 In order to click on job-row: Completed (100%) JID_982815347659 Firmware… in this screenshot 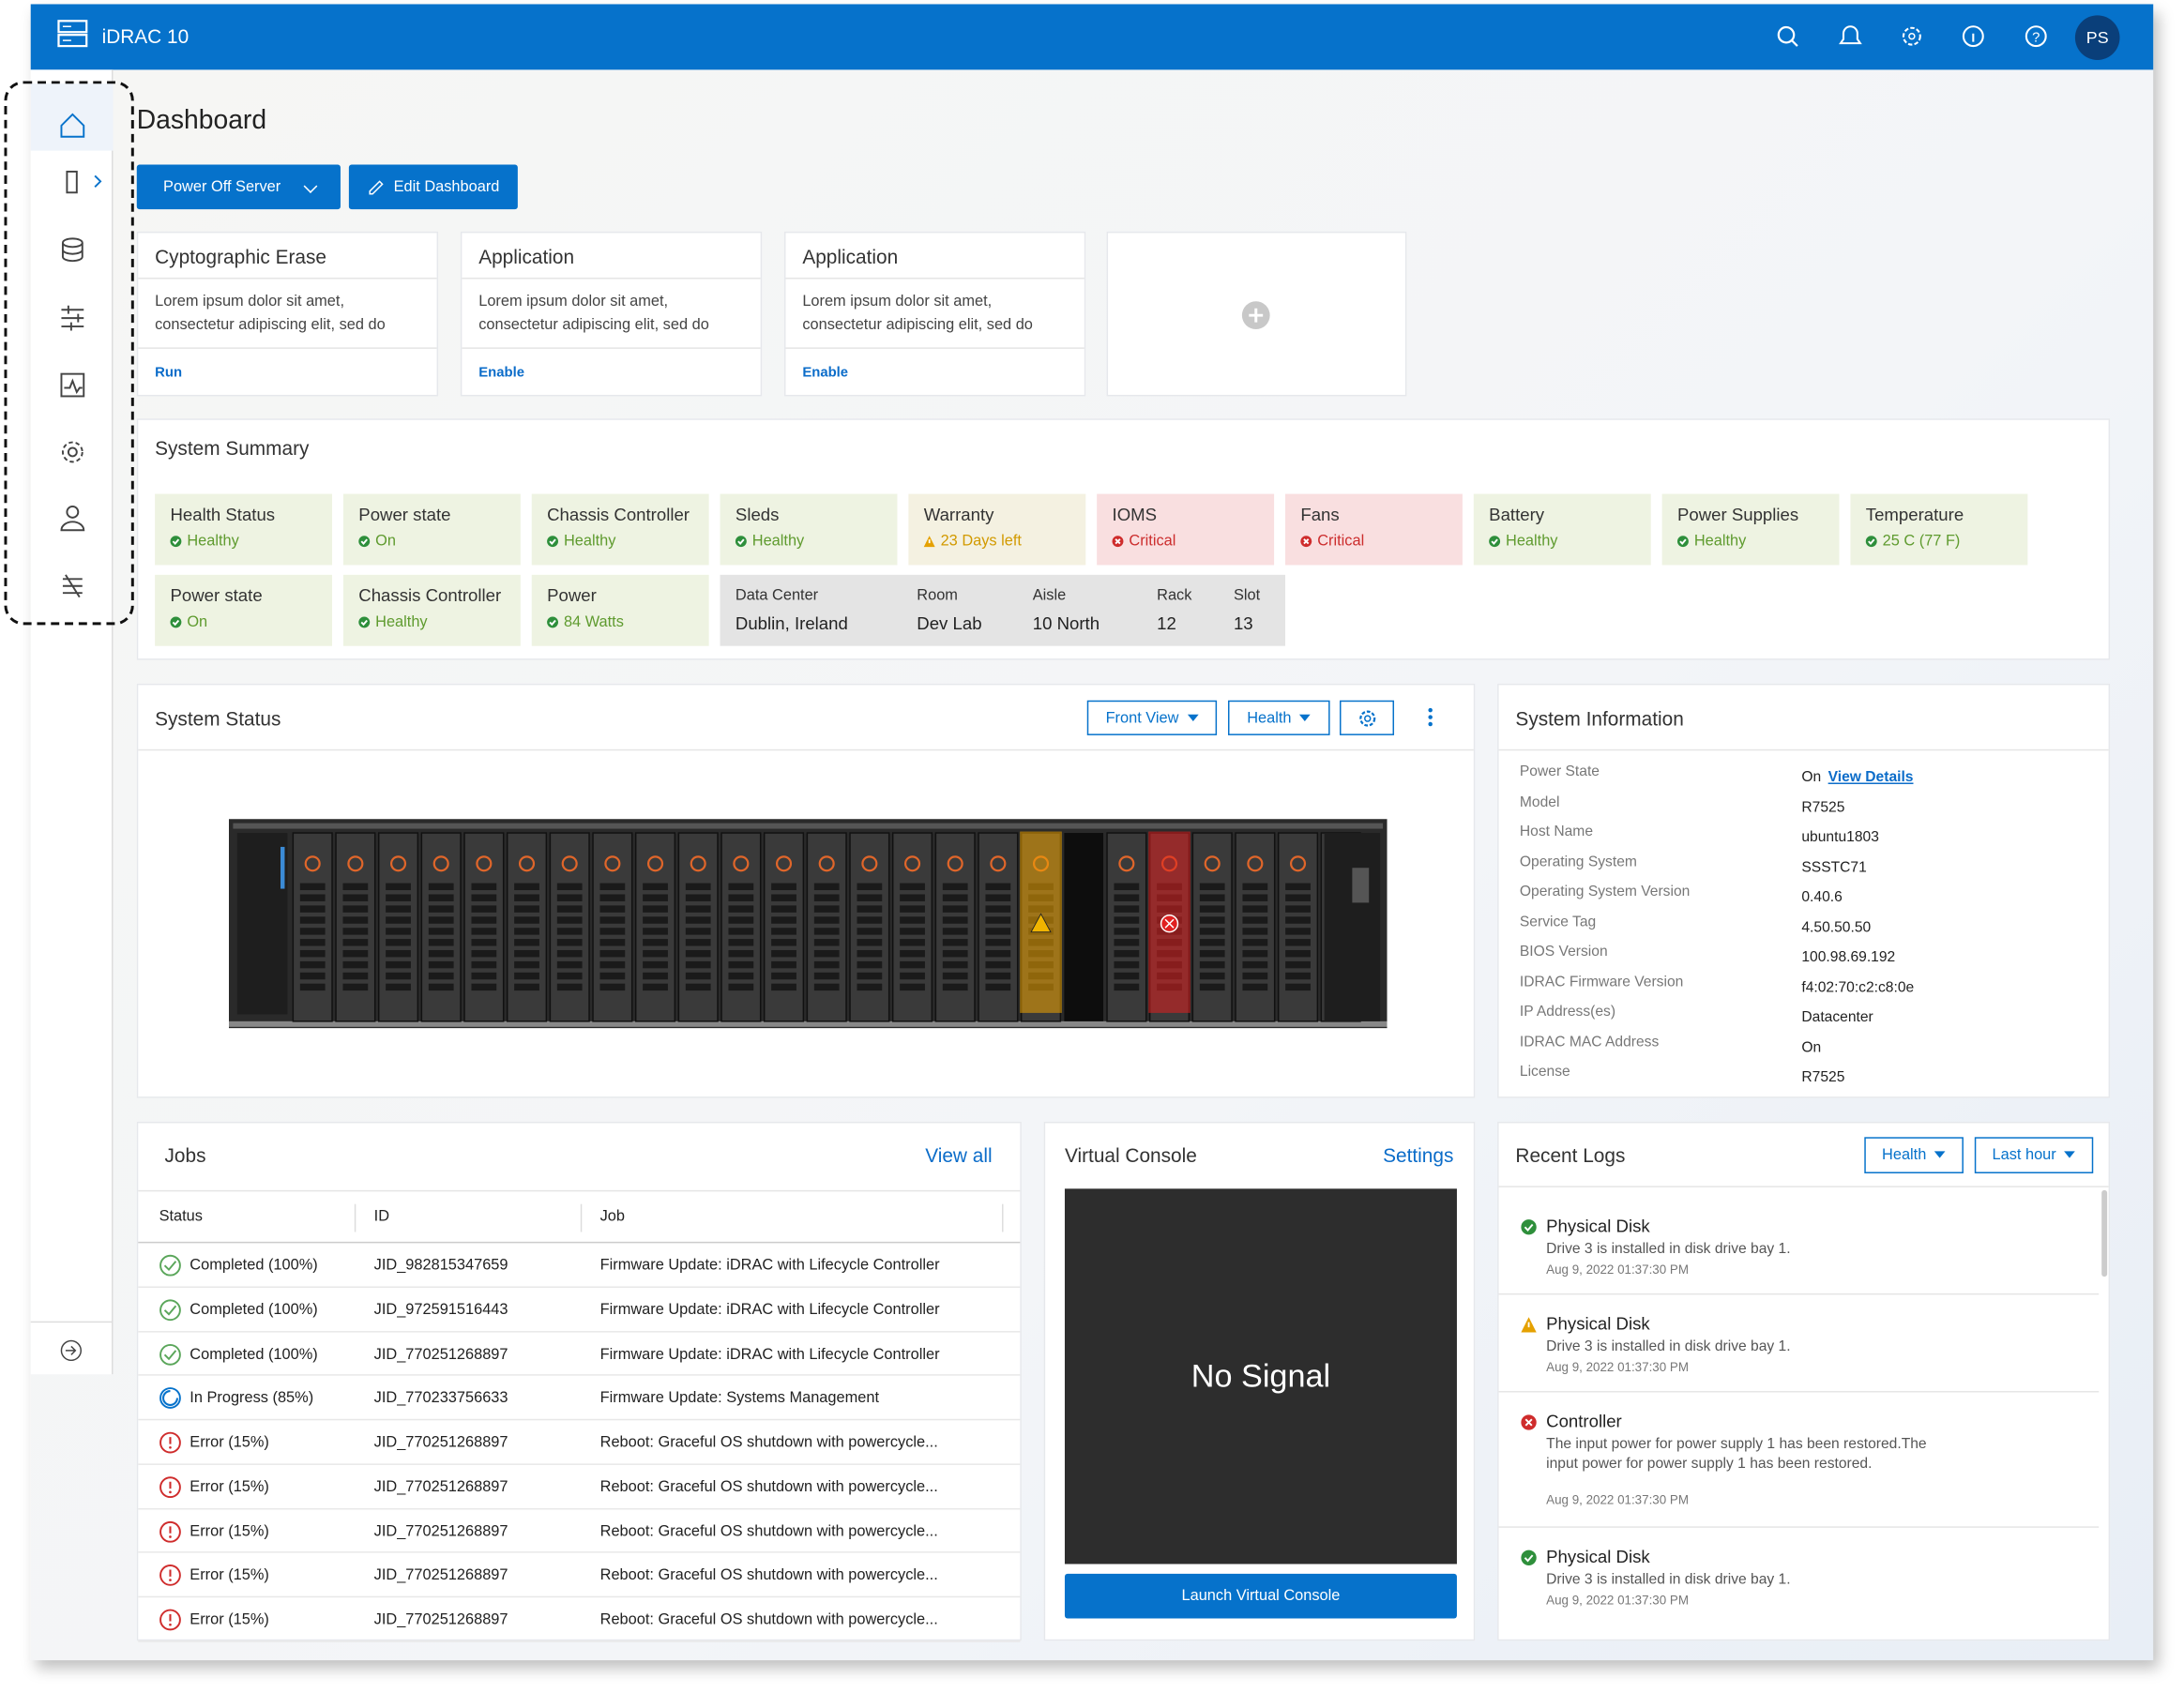, I will do `click(579, 1265)`.